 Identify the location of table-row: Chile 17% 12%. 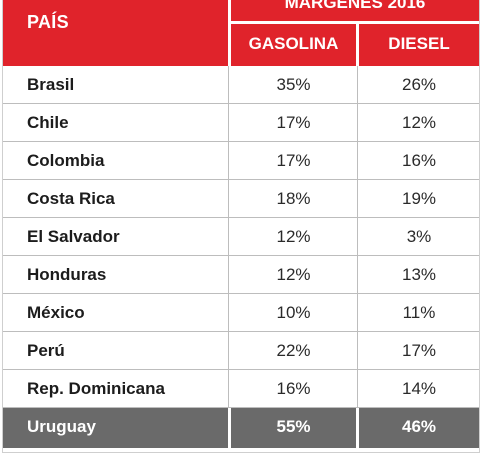
(241, 123).